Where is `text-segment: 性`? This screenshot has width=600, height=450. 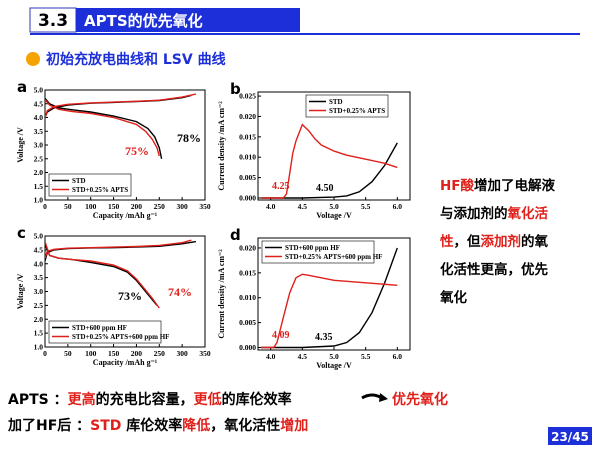 text-segment: 性 is located at coordinates (447, 242).